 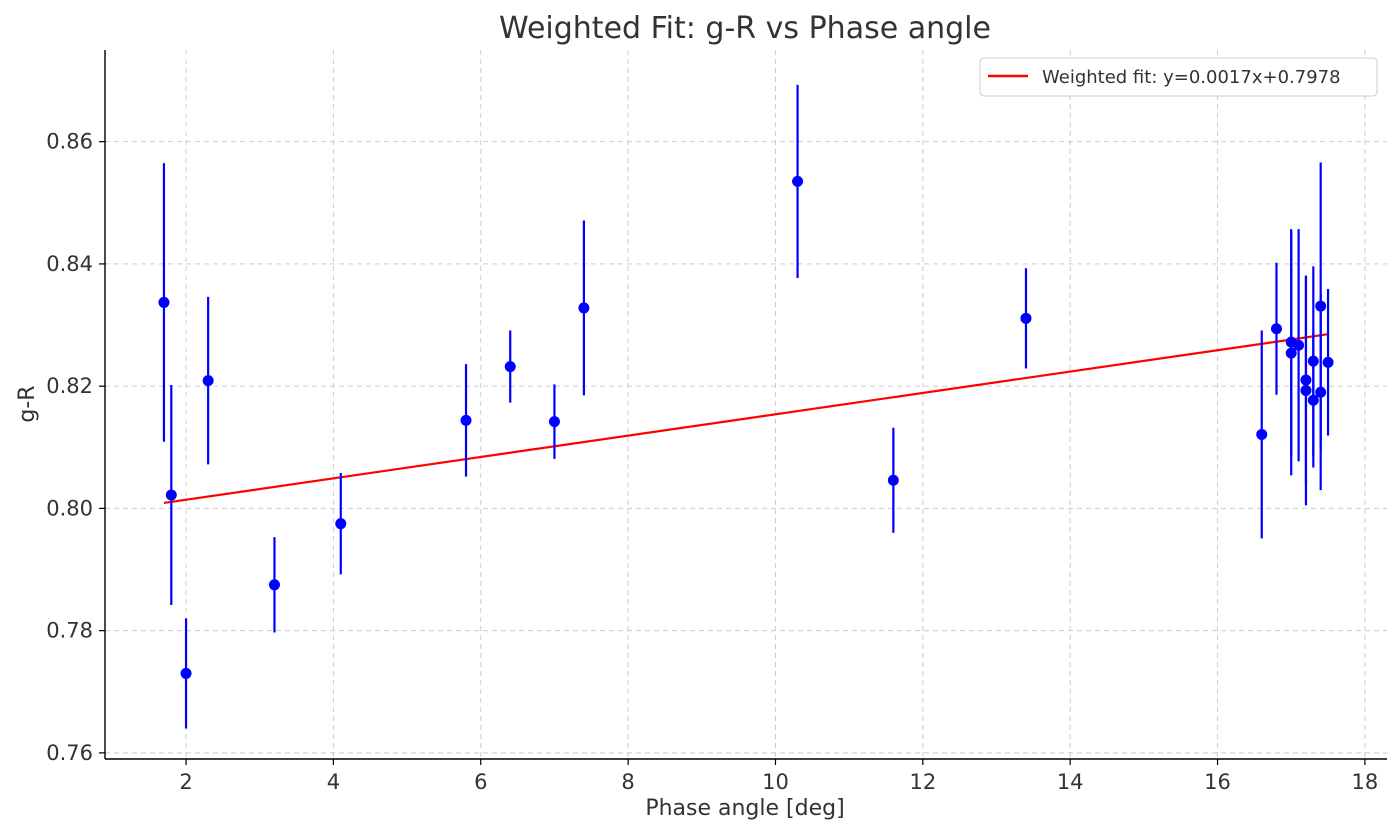 What do you see at coordinates (922, 782) in the screenshot?
I see `x-tick-label: 12` at bounding box center [922, 782].